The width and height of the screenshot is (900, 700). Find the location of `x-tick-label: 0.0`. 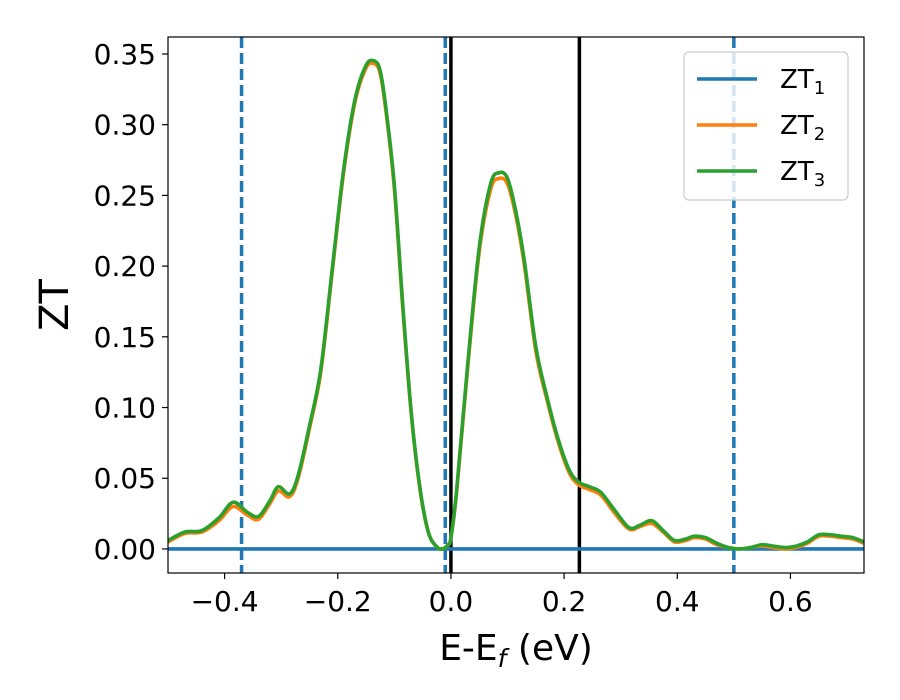

x-tick-label: 0.0 is located at coordinates (451, 601).